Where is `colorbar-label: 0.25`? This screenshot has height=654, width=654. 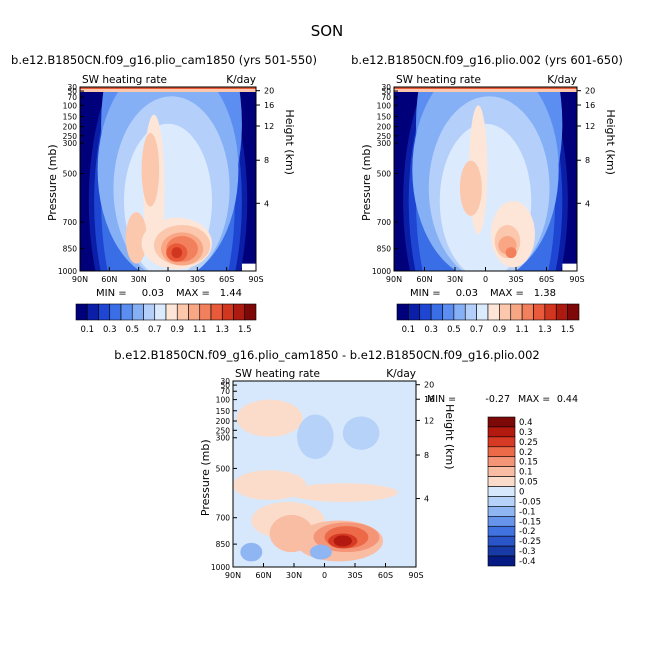
colorbar-label: 0.25 is located at coordinates (528, 443).